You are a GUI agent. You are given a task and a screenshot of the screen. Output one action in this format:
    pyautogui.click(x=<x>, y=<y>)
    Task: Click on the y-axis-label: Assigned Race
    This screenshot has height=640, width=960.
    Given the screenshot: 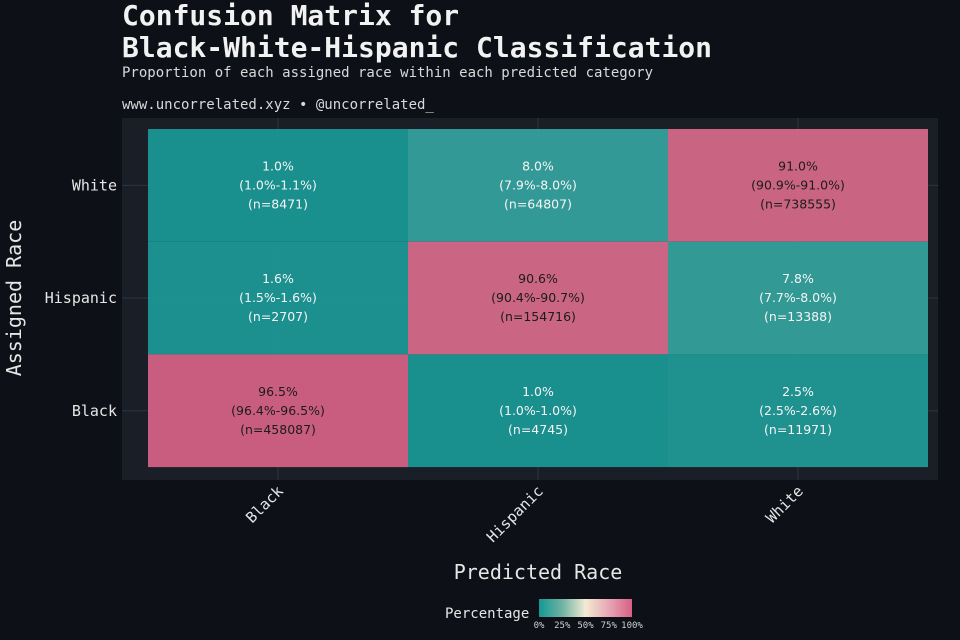 What is the action you would take?
    pyautogui.click(x=14, y=298)
    